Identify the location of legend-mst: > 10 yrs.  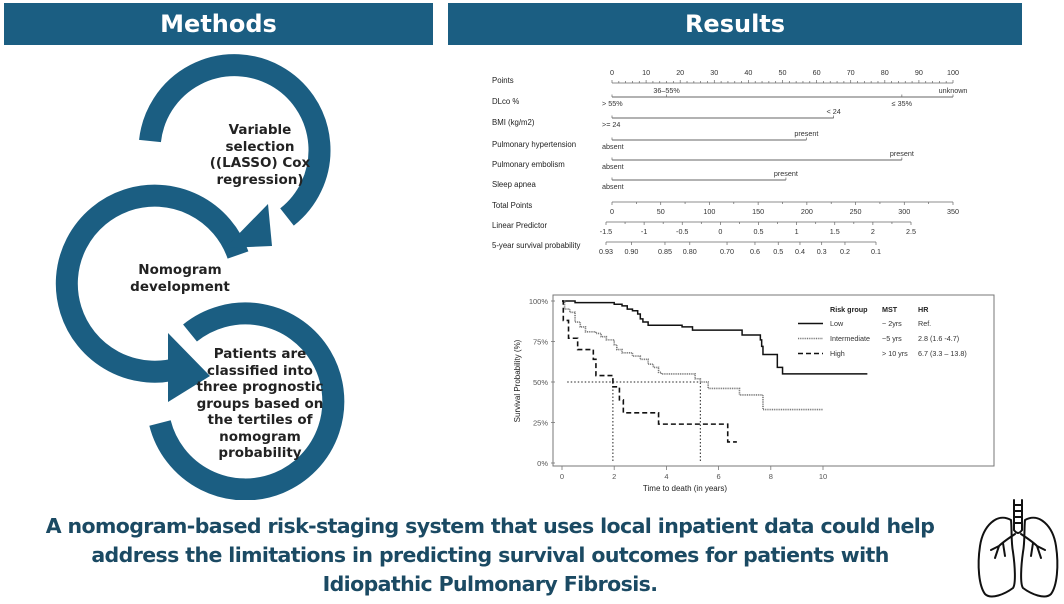
(895, 353).